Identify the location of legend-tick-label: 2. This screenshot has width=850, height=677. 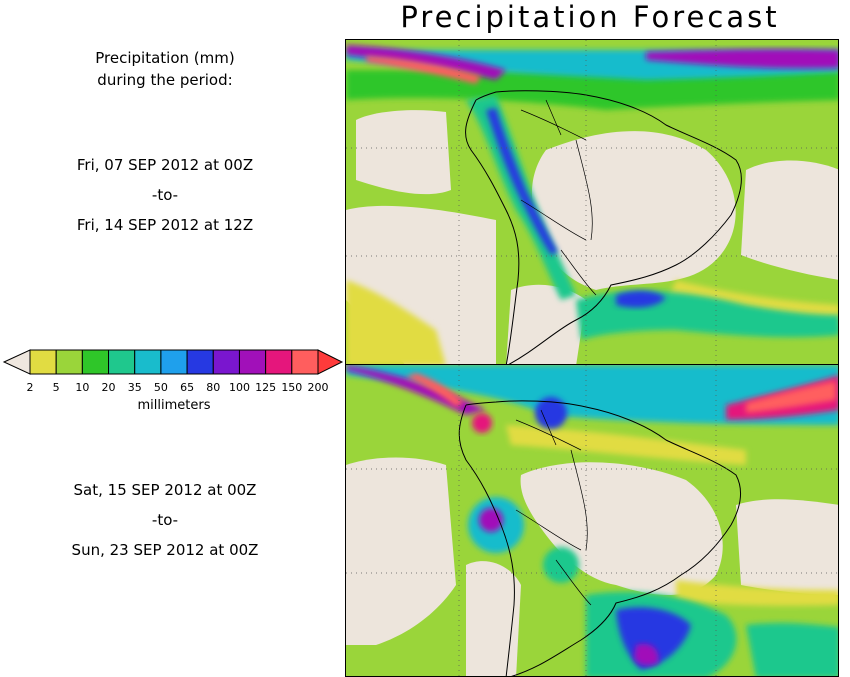
(30, 387).